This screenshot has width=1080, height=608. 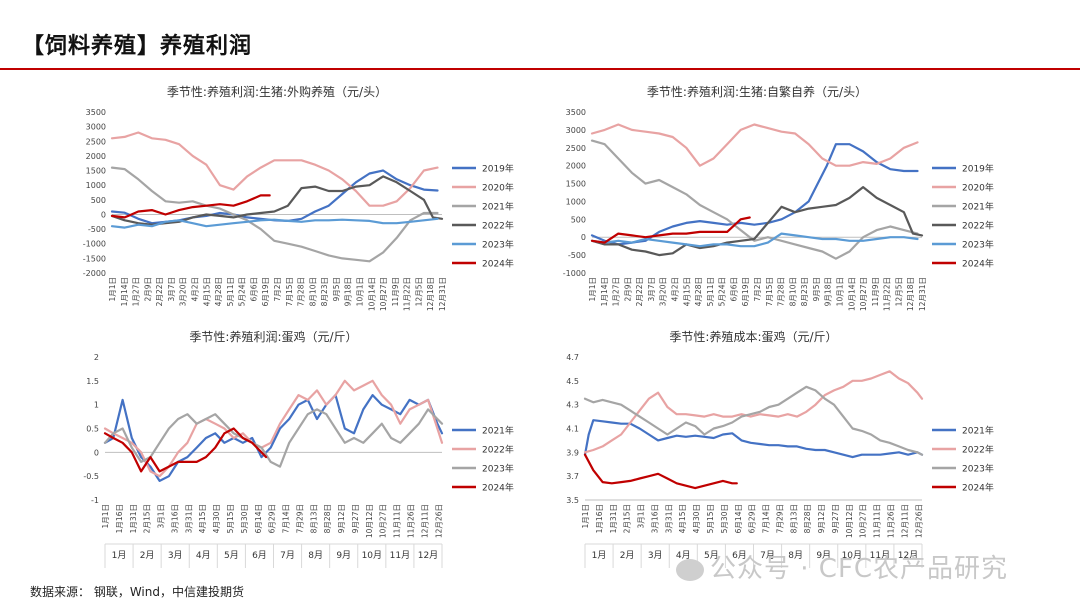 What do you see at coordinates (242, 291) in the screenshot?
I see `x-tick-label: 5月24日` at bounding box center [242, 291].